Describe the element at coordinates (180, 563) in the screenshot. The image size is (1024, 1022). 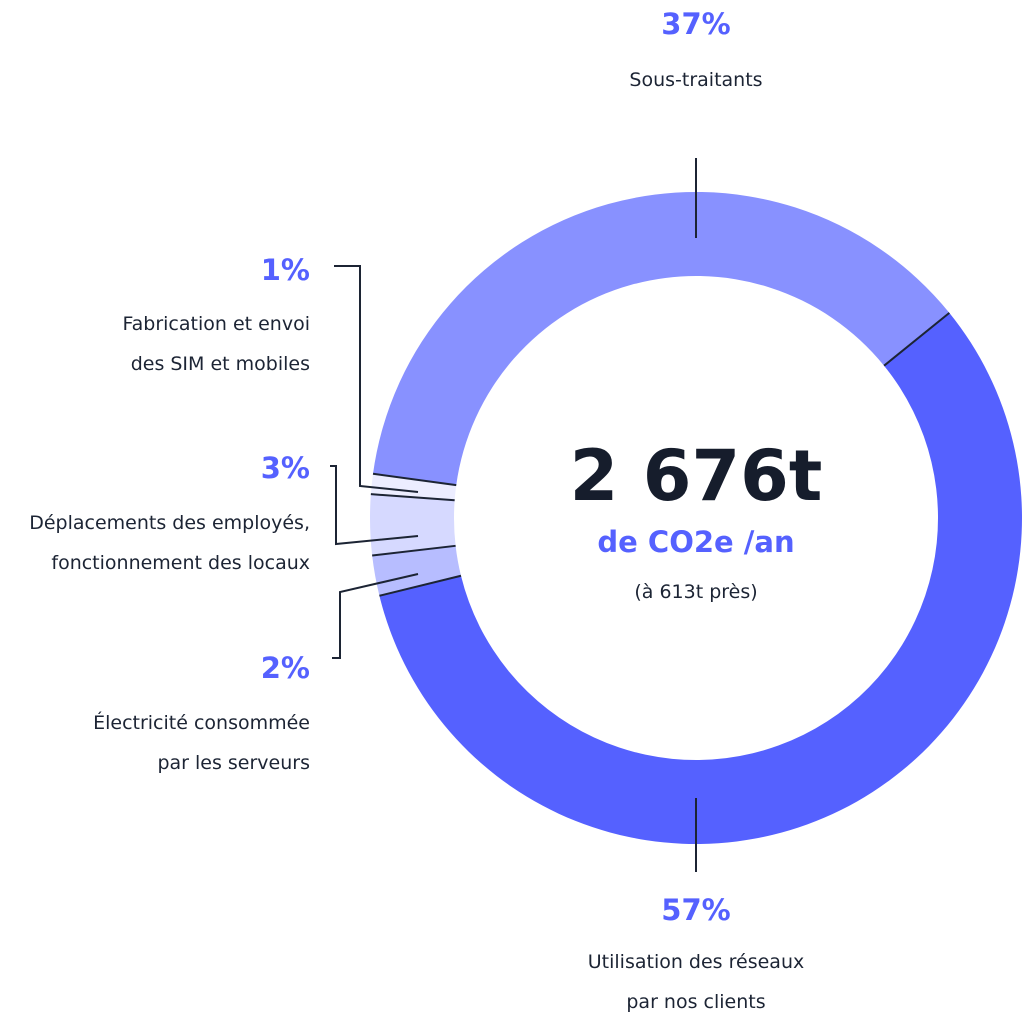
I see `slice-name-2-1: fonctionnement des locaux` at that location.